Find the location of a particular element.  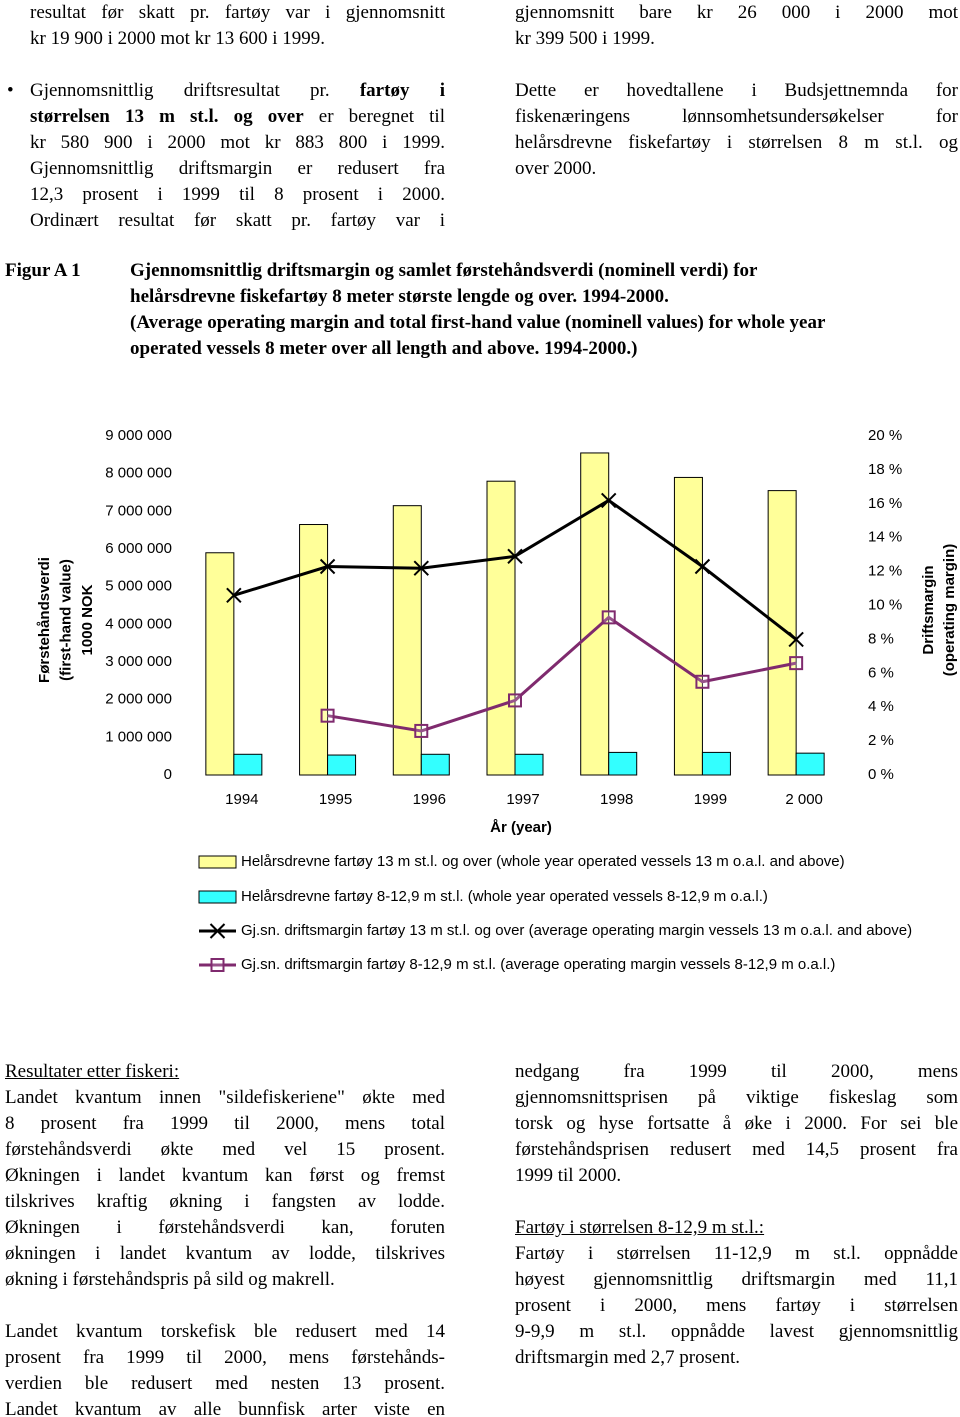

y-tick-label: 3 000 000 is located at coordinates (138, 661).